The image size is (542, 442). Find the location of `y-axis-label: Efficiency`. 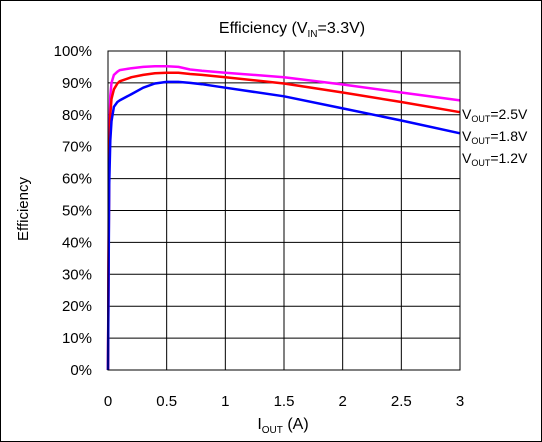

y-axis-label: Efficiency is located at coordinates (23, 209).